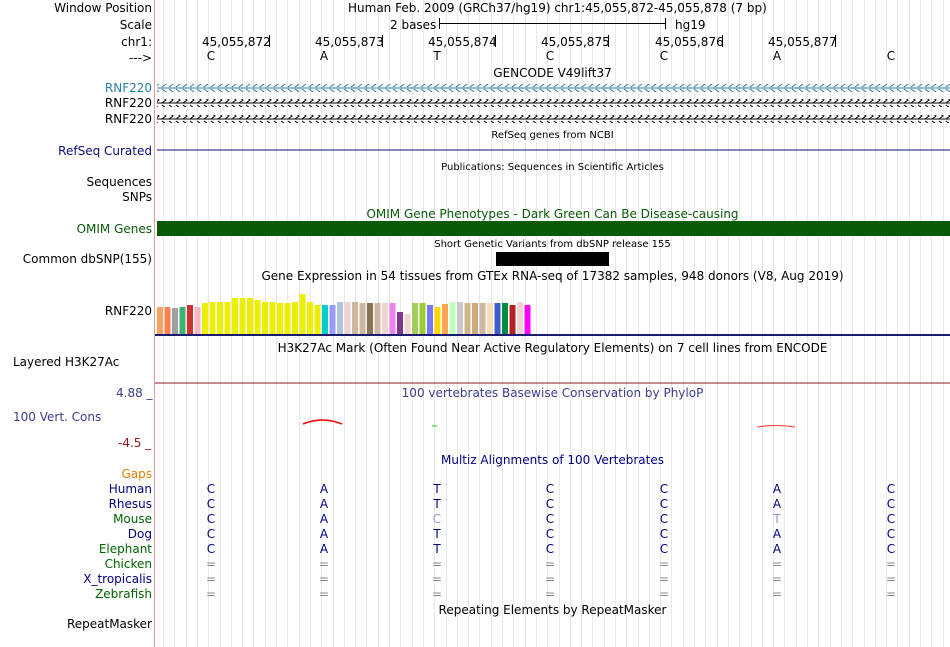 The height and width of the screenshot is (647, 950). I want to click on multiz-species-label: Human, so click(130, 489).